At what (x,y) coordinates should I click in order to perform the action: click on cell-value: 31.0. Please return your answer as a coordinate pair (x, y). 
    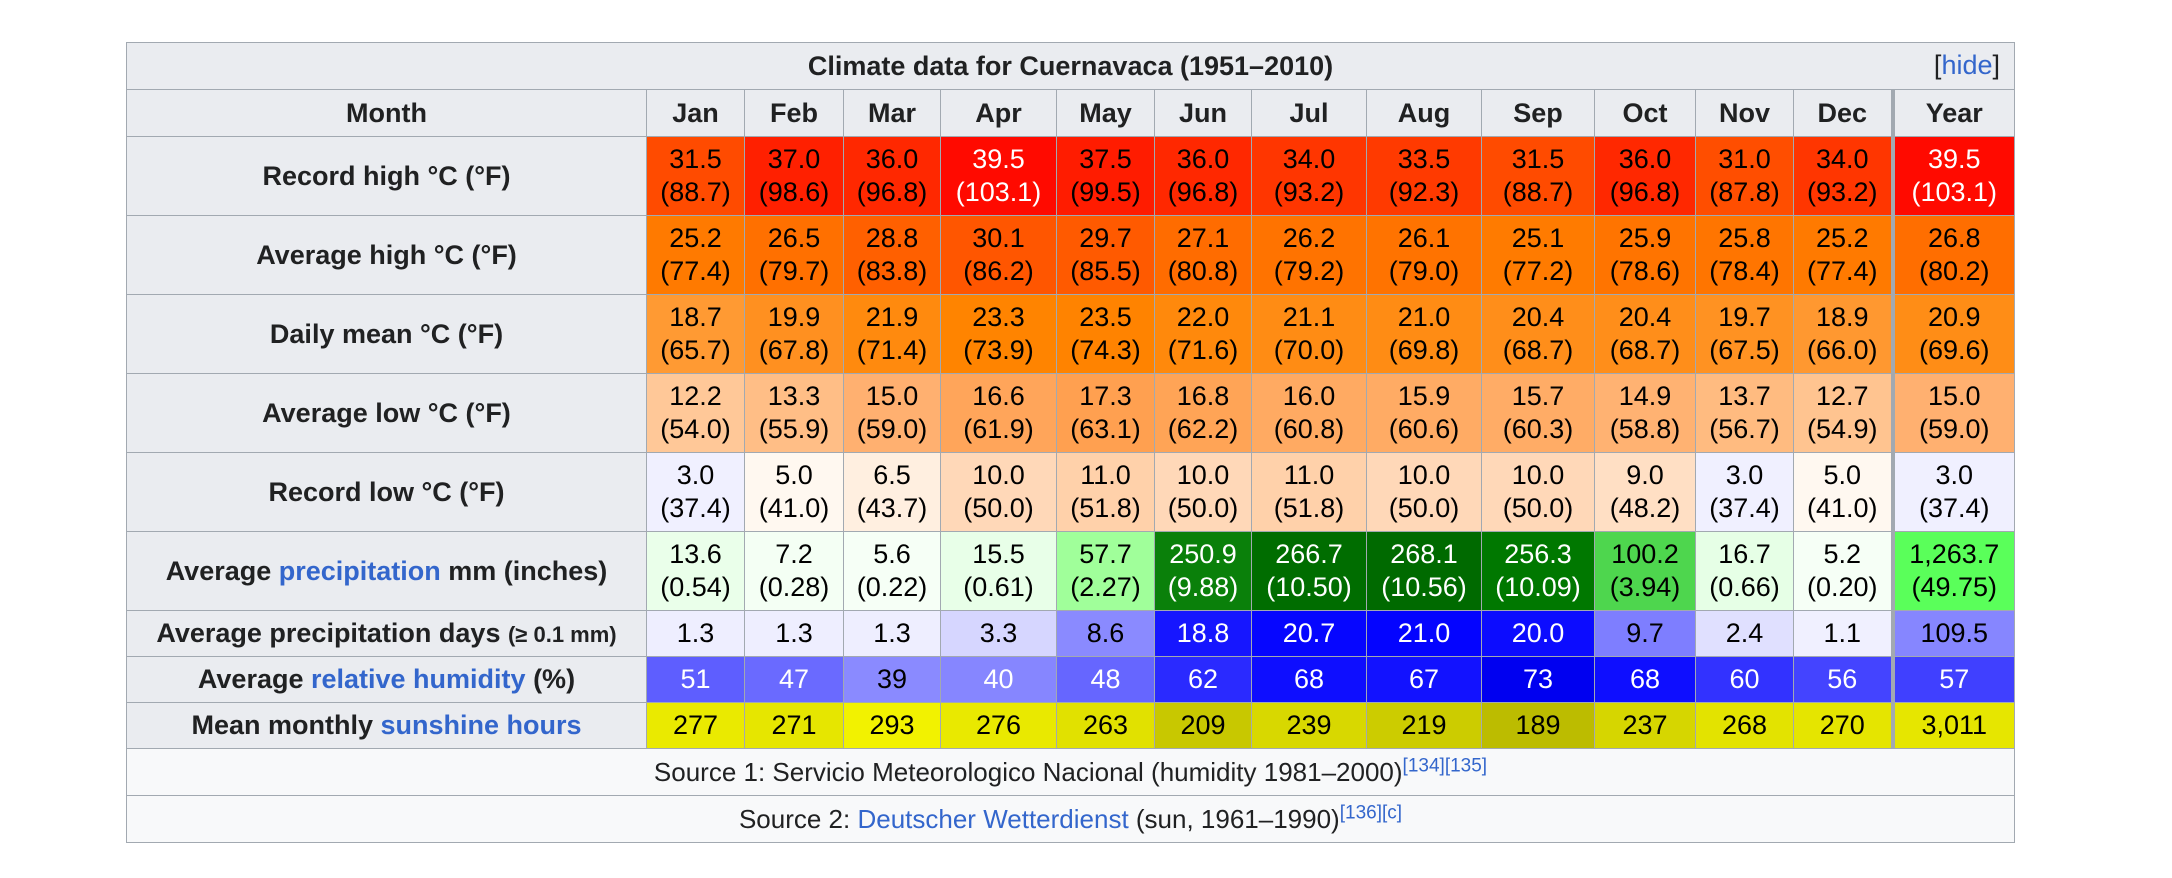
    Looking at the image, I should click on (1744, 159).